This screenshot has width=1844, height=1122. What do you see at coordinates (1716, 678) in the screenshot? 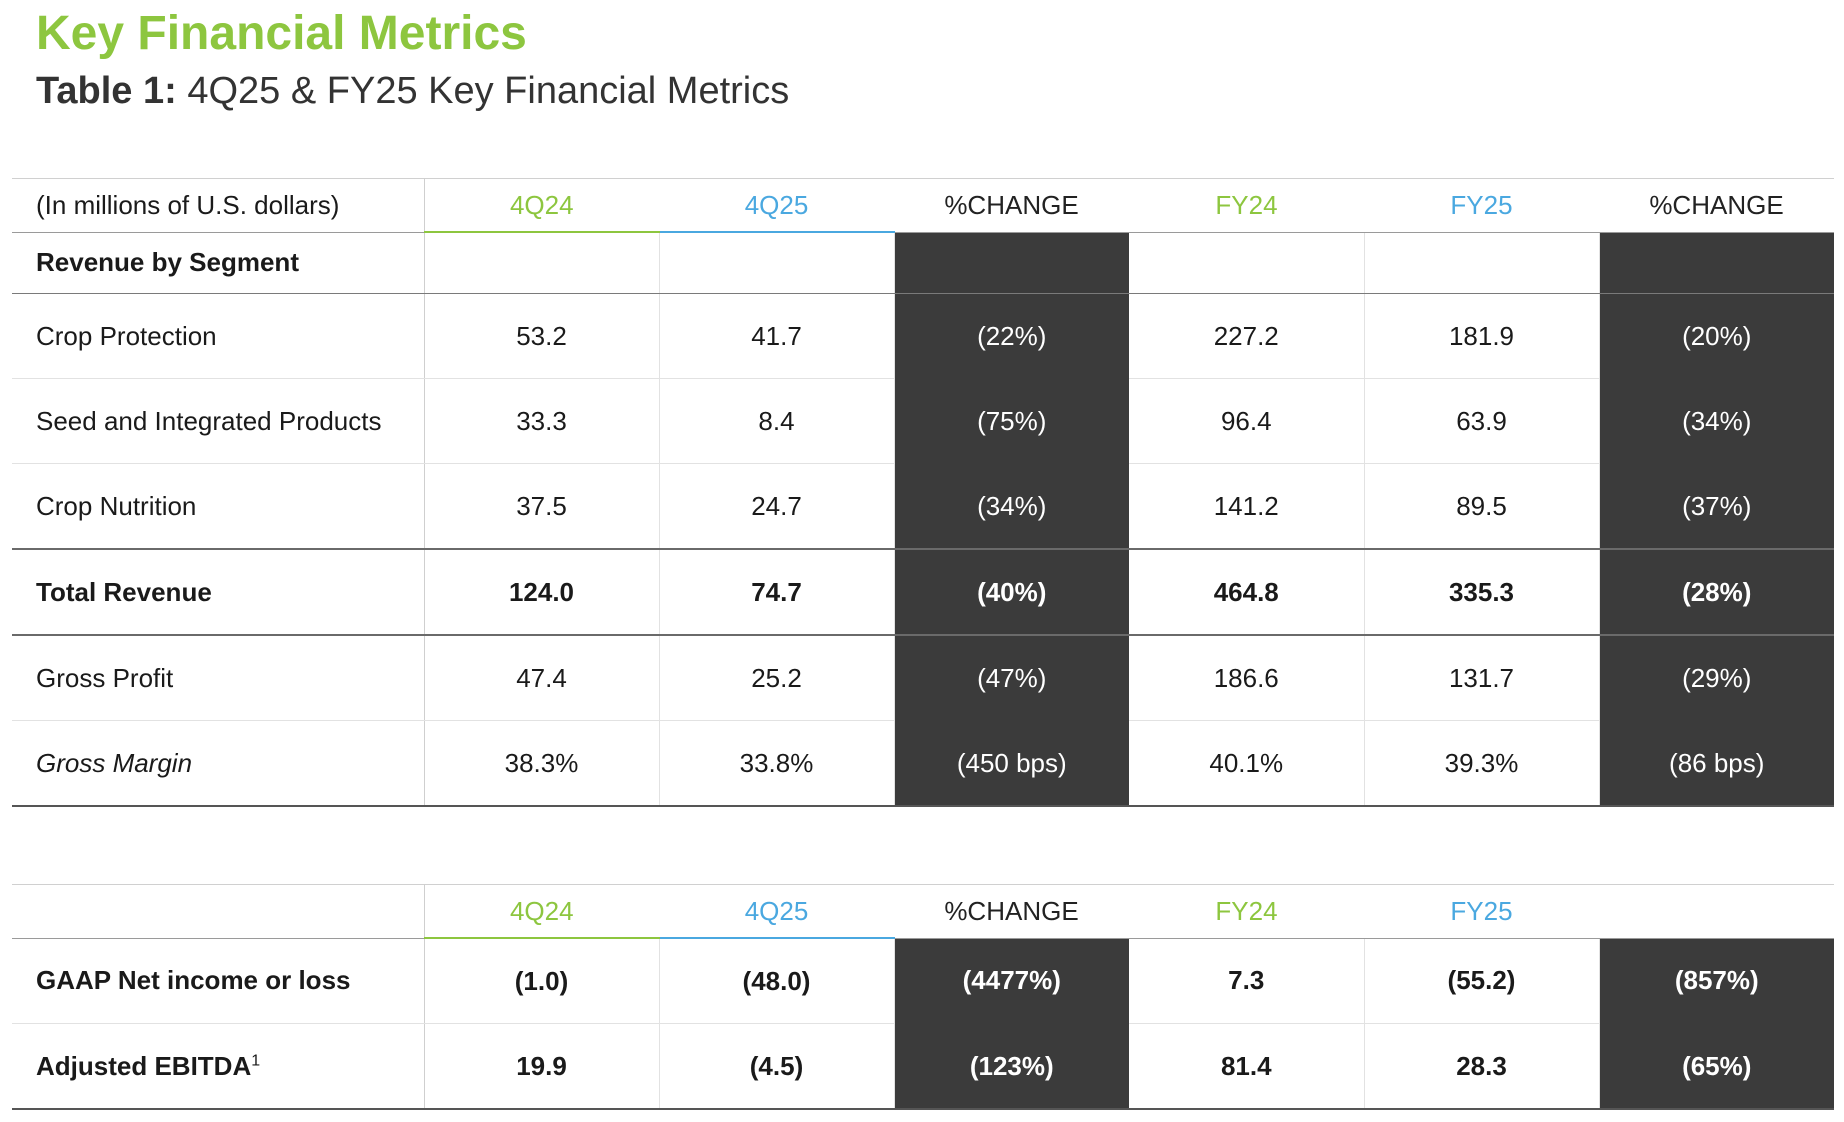
I see `change-cell: (29%)` at bounding box center [1716, 678].